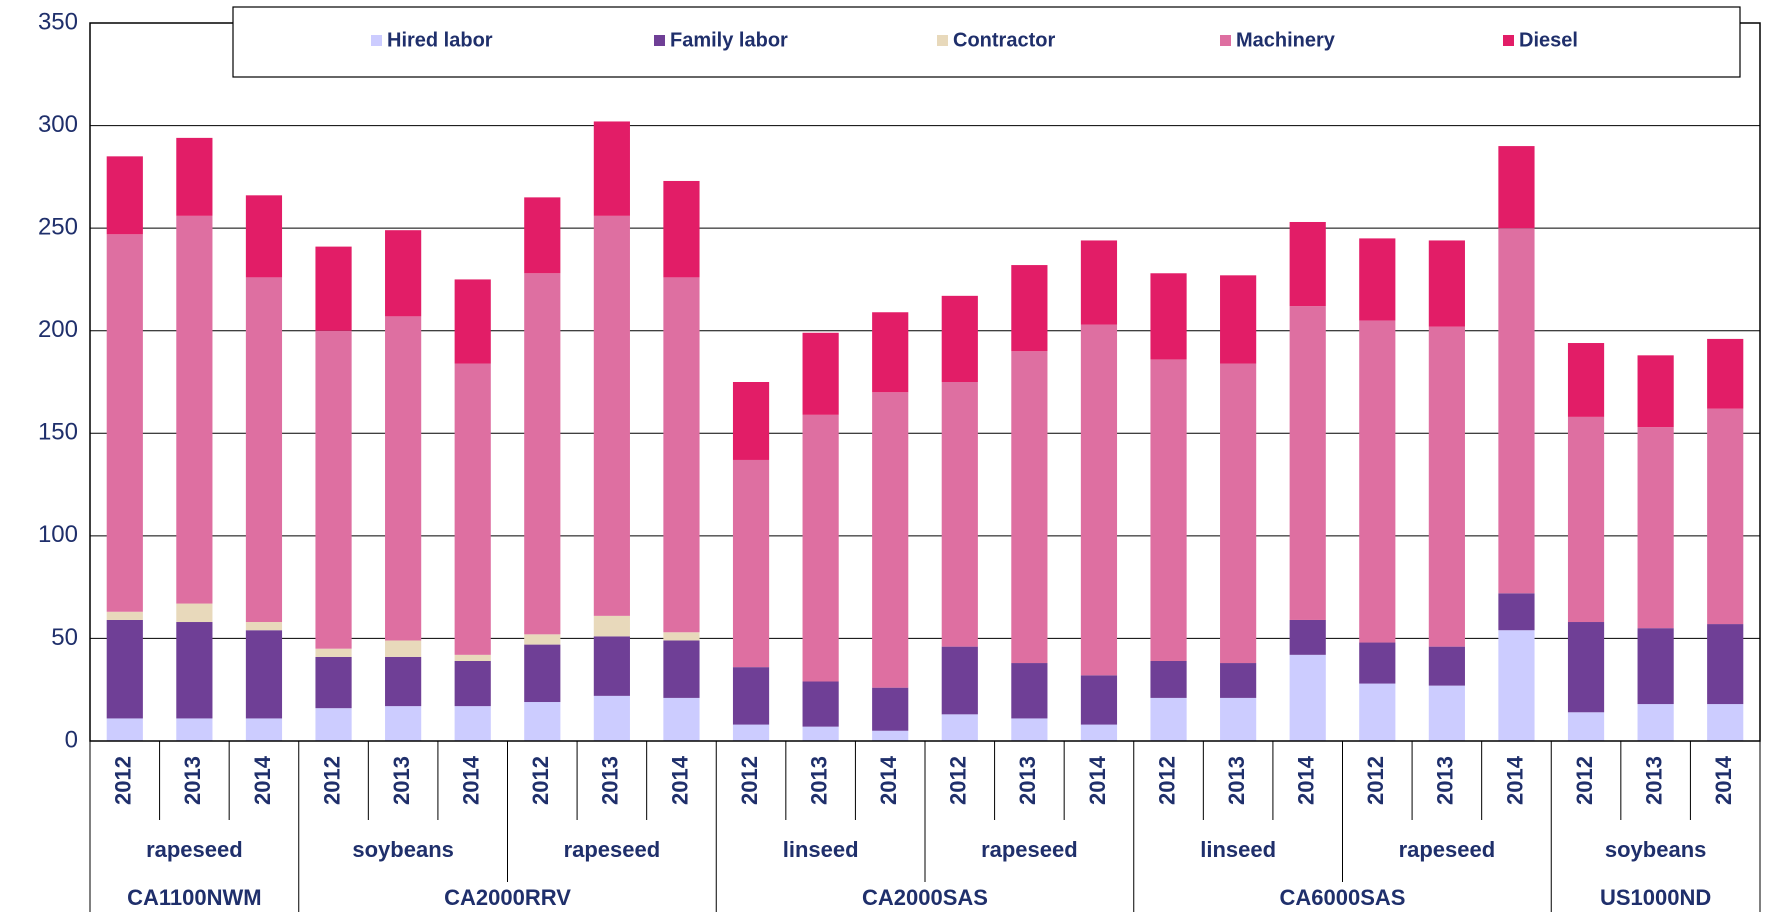 Image resolution: width=1777 pixels, height=912 pixels. What do you see at coordinates (71, 739) in the screenshot?
I see `y-tick-label: 0` at bounding box center [71, 739].